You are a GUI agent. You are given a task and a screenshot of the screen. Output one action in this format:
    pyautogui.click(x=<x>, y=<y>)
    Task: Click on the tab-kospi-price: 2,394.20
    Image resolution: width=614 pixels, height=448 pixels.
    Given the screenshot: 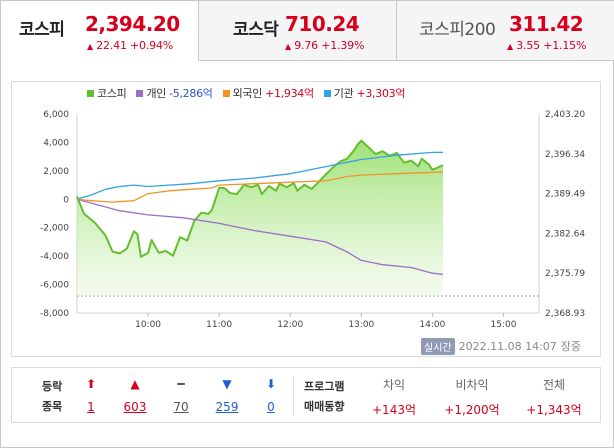 What is the action you would take?
    pyautogui.click(x=132, y=24)
    